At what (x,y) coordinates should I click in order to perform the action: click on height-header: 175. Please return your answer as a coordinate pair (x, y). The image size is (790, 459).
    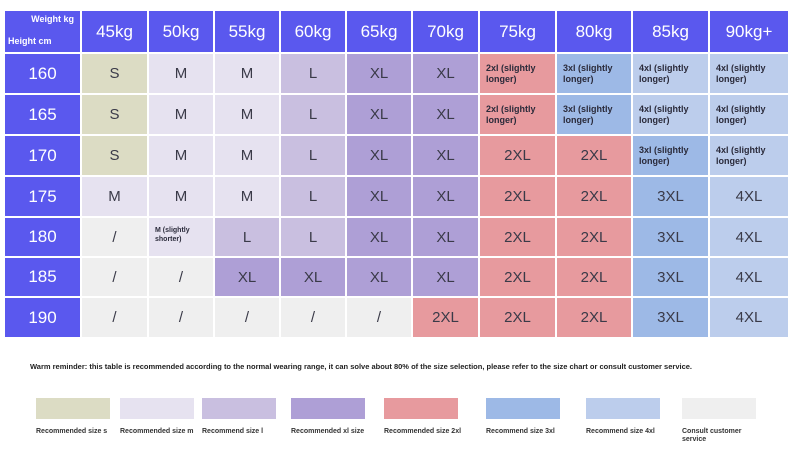
    Looking at the image, I should click on (43, 197).